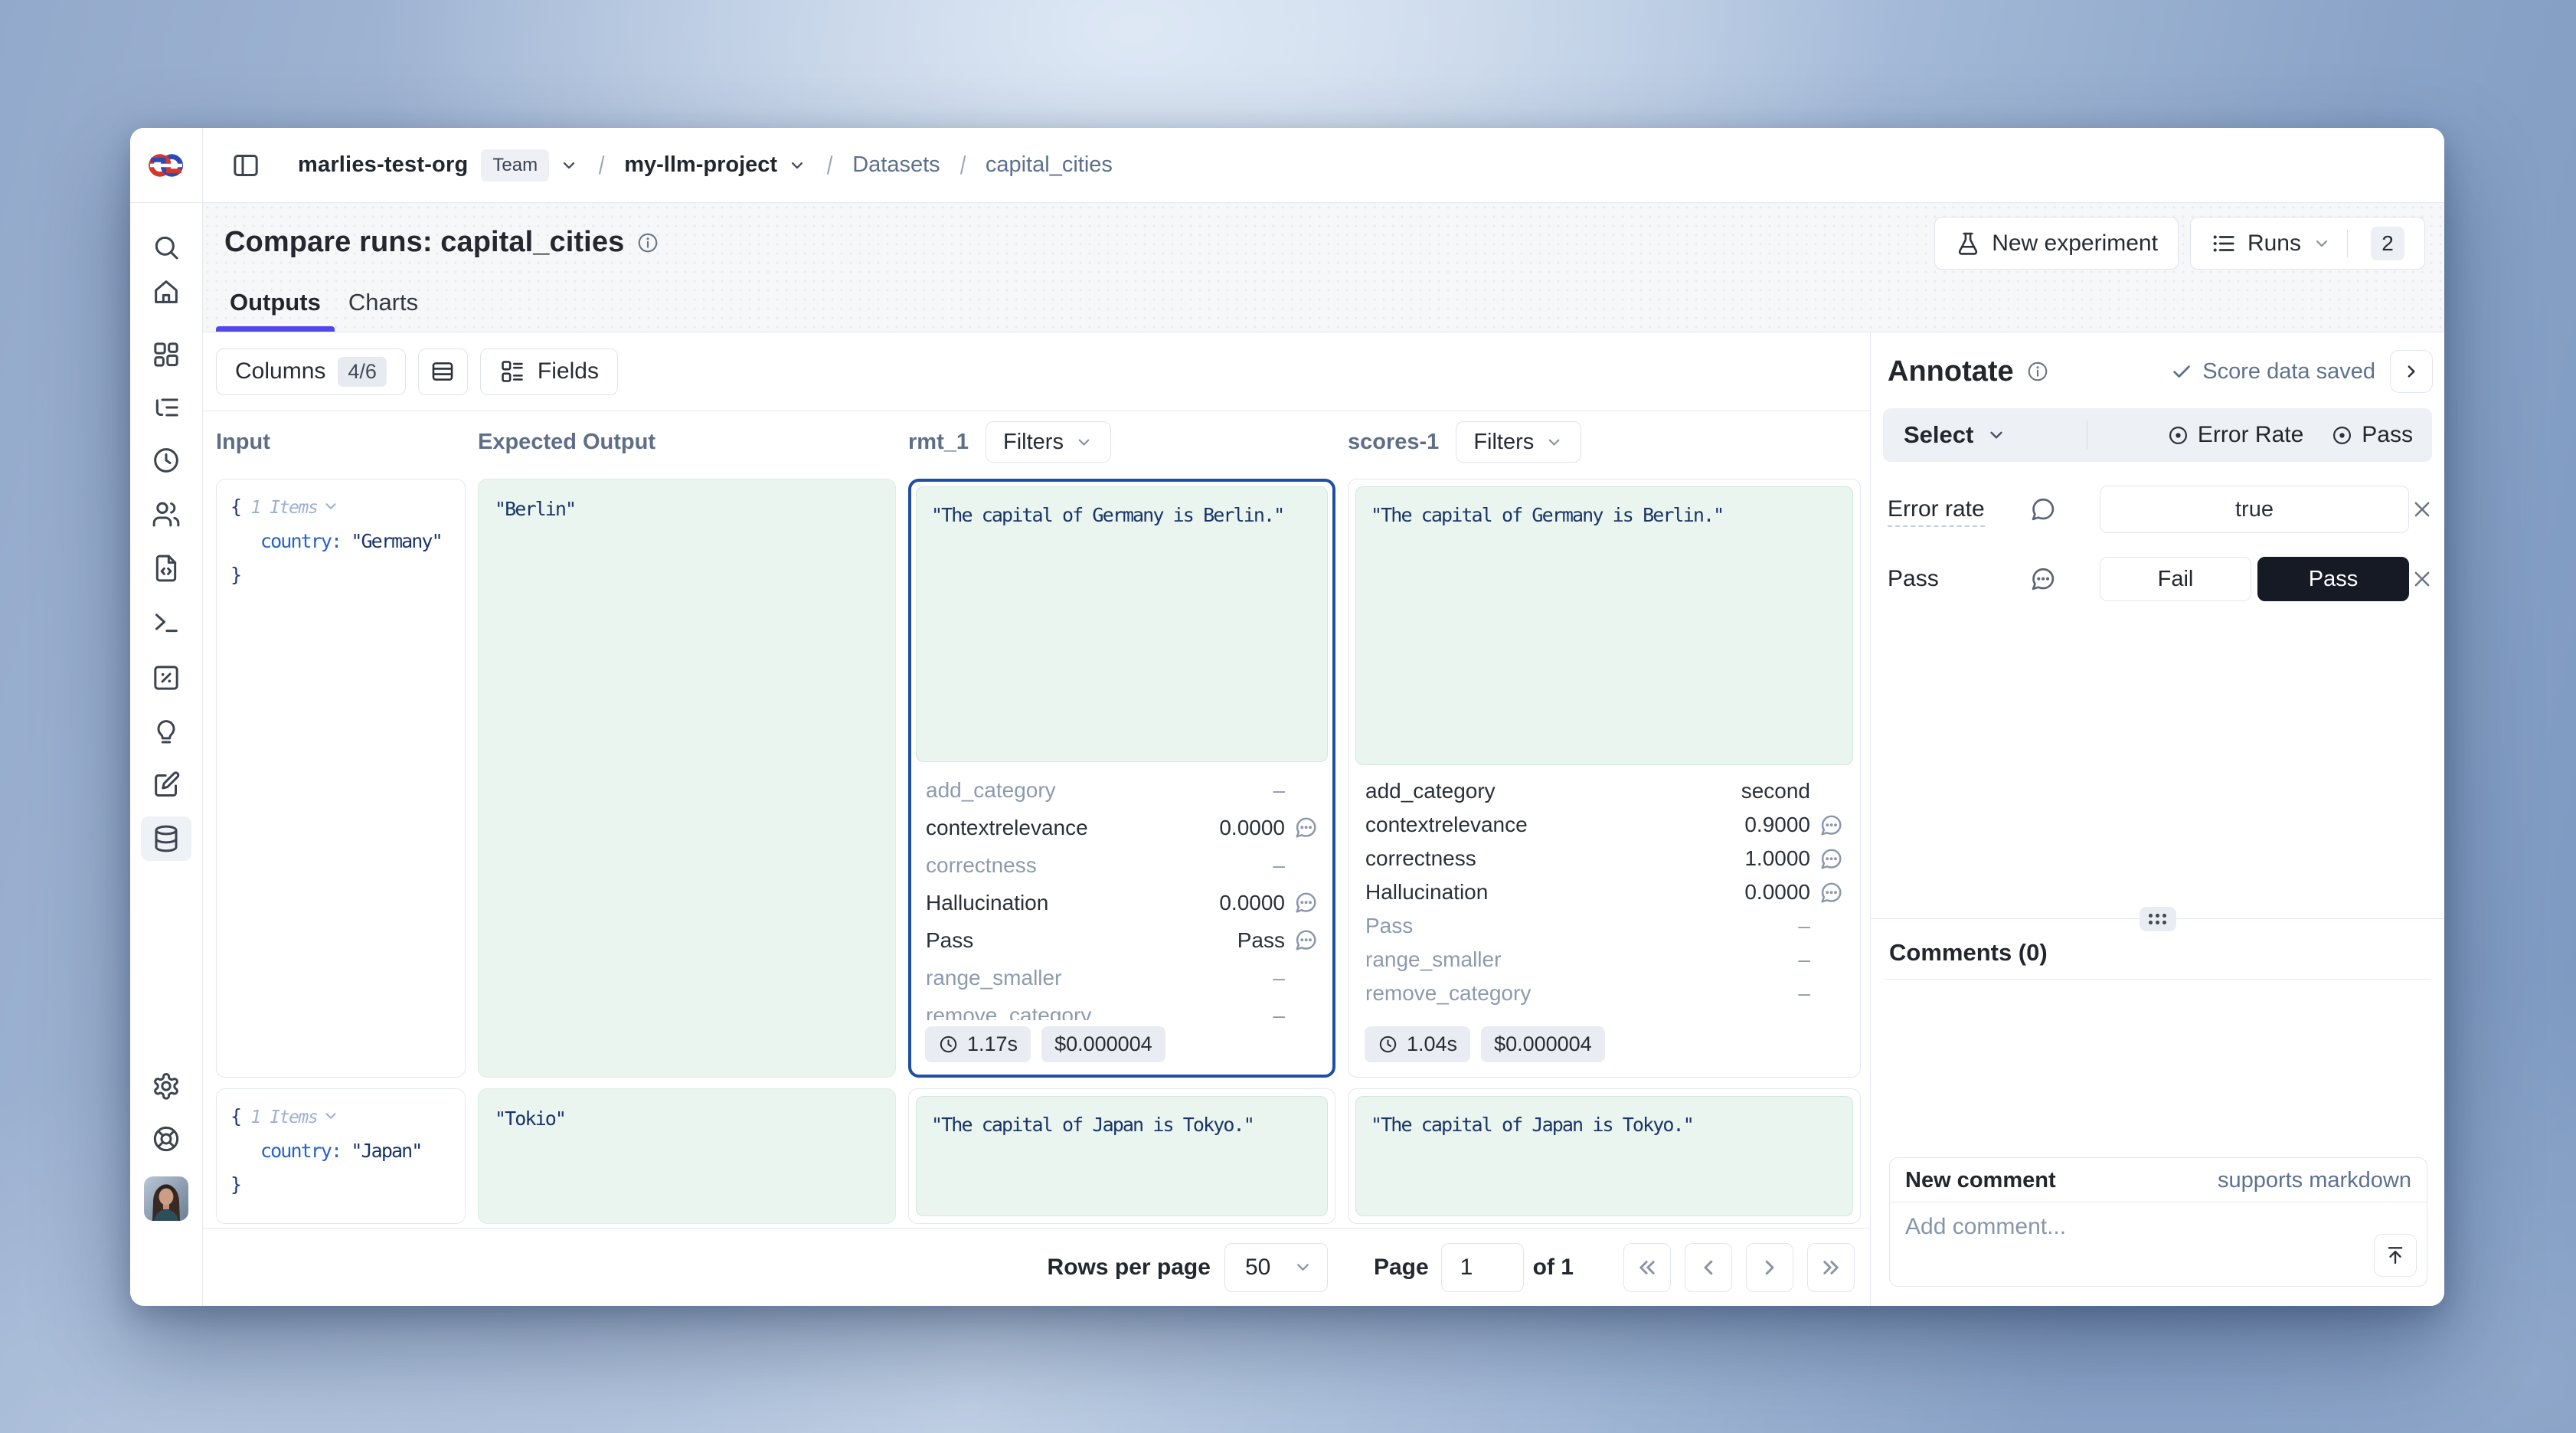 Image resolution: width=2576 pixels, height=1433 pixels. I want to click on title-info-icon, so click(647, 242).